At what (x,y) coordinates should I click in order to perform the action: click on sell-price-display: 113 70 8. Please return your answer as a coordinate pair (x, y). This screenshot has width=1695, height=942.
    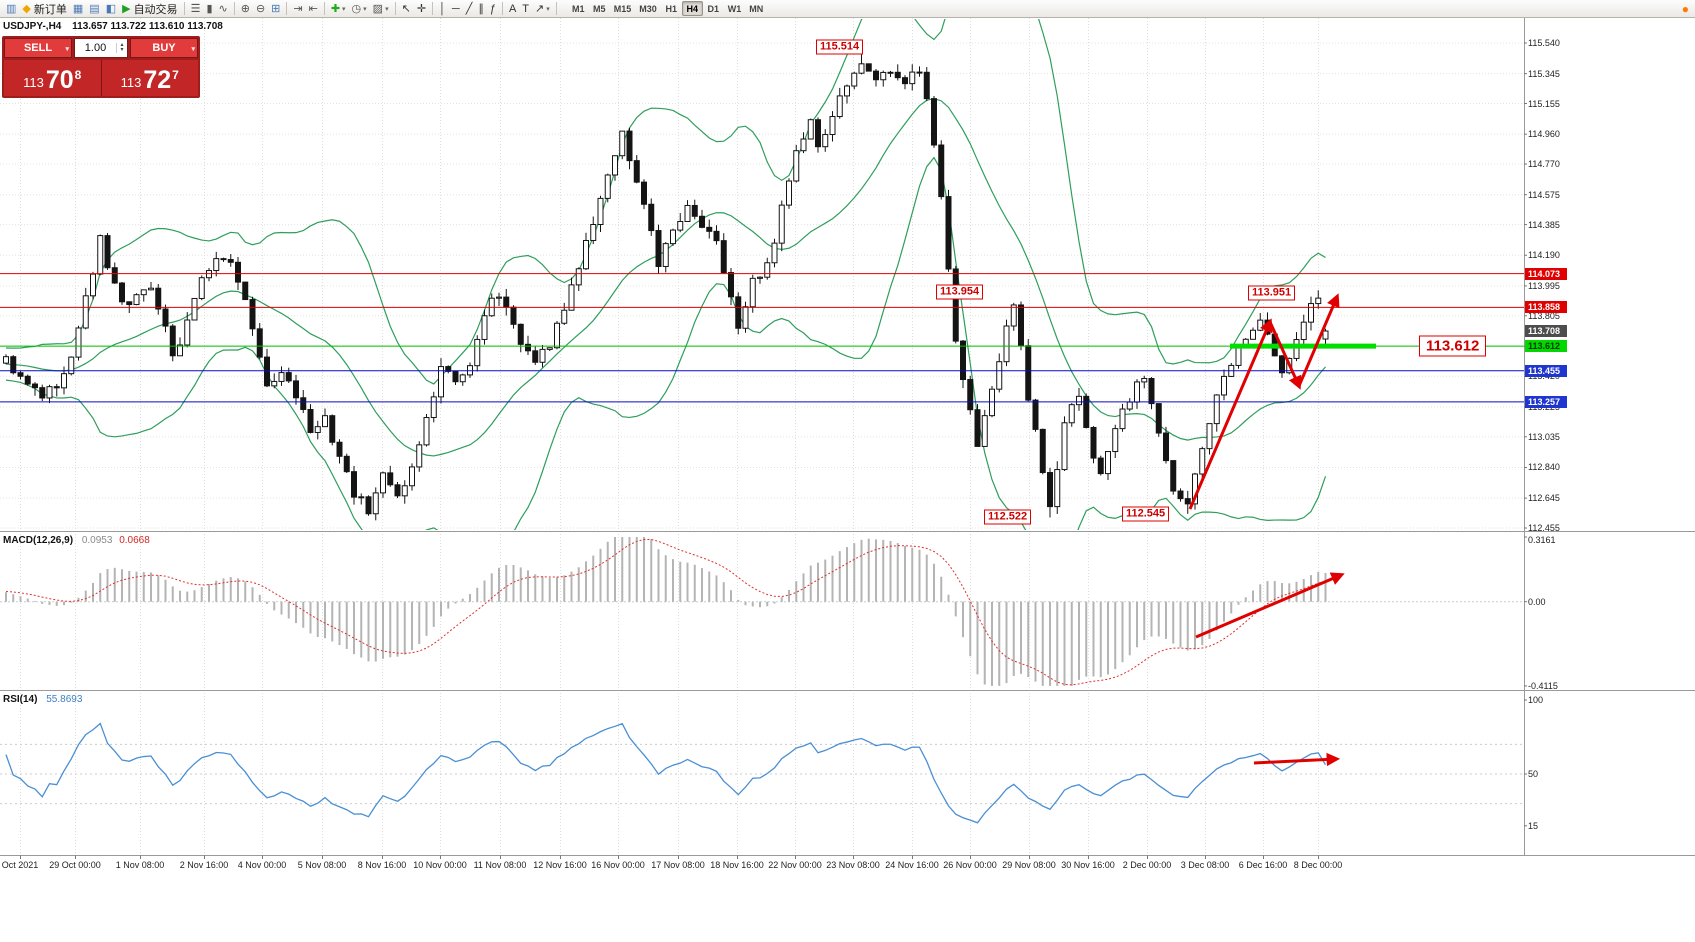
    Looking at the image, I should click on (53, 78).